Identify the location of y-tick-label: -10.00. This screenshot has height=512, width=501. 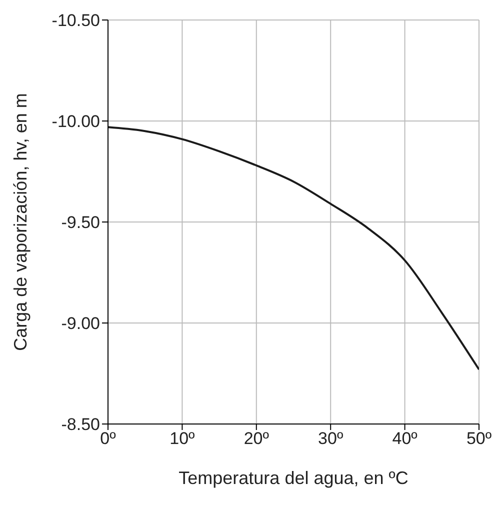
(76, 122).